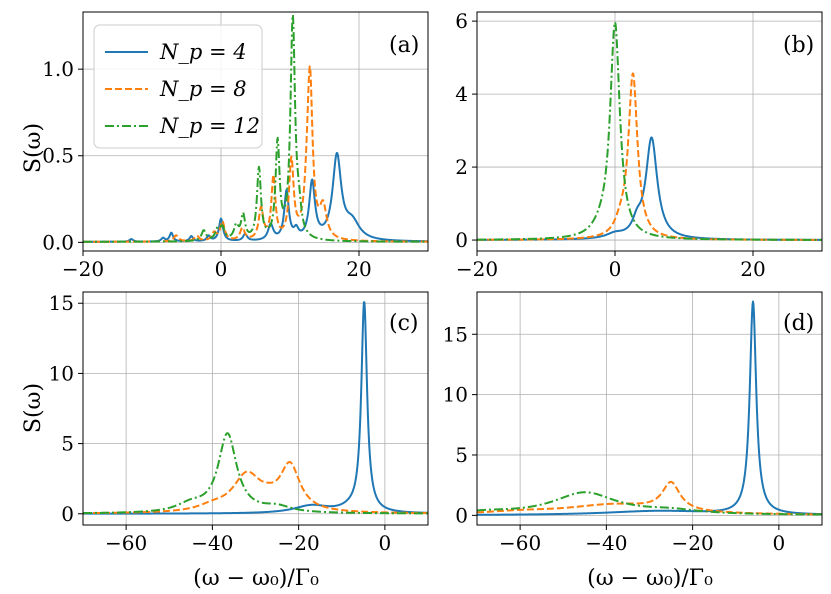 The image size is (831, 594). What do you see at coordinates (58, 156) in the screenshot?
I see `y-tick-label: 0.5` at bounding box center [58, 156].